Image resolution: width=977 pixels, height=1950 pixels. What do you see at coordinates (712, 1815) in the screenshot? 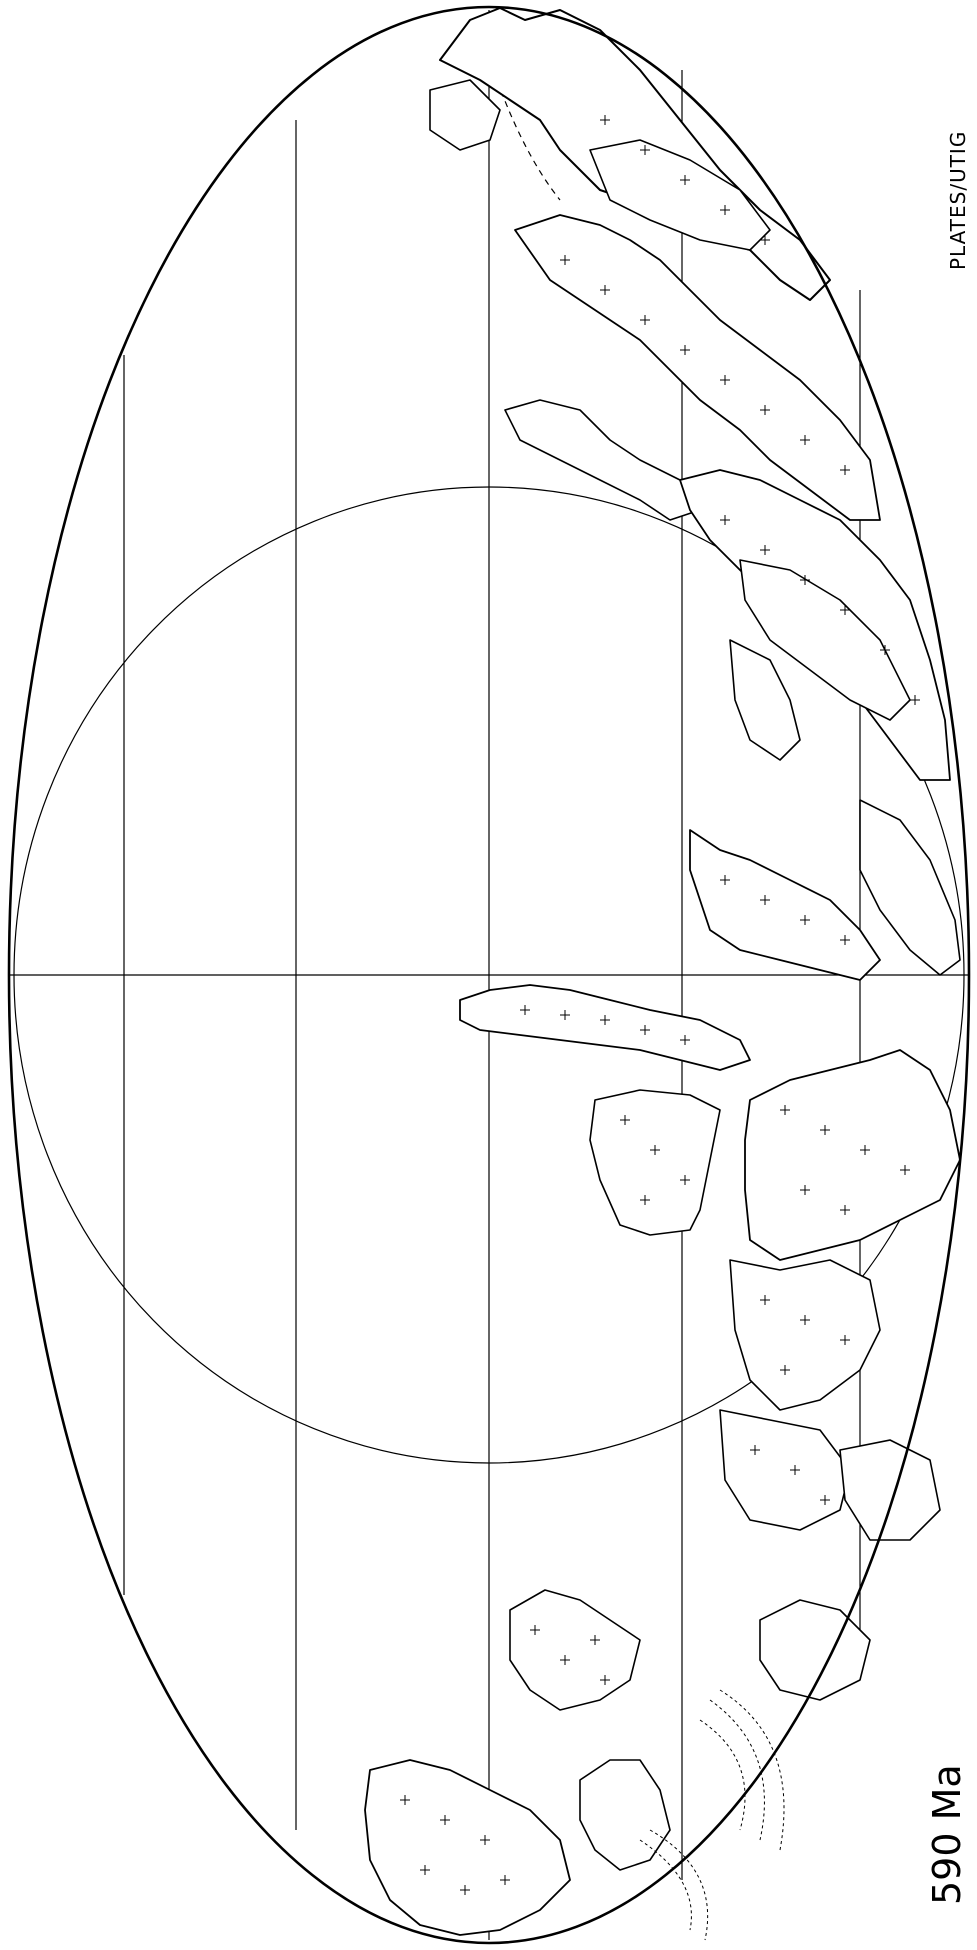
I see `rift-arcs` at bounding box center [712, 1815].